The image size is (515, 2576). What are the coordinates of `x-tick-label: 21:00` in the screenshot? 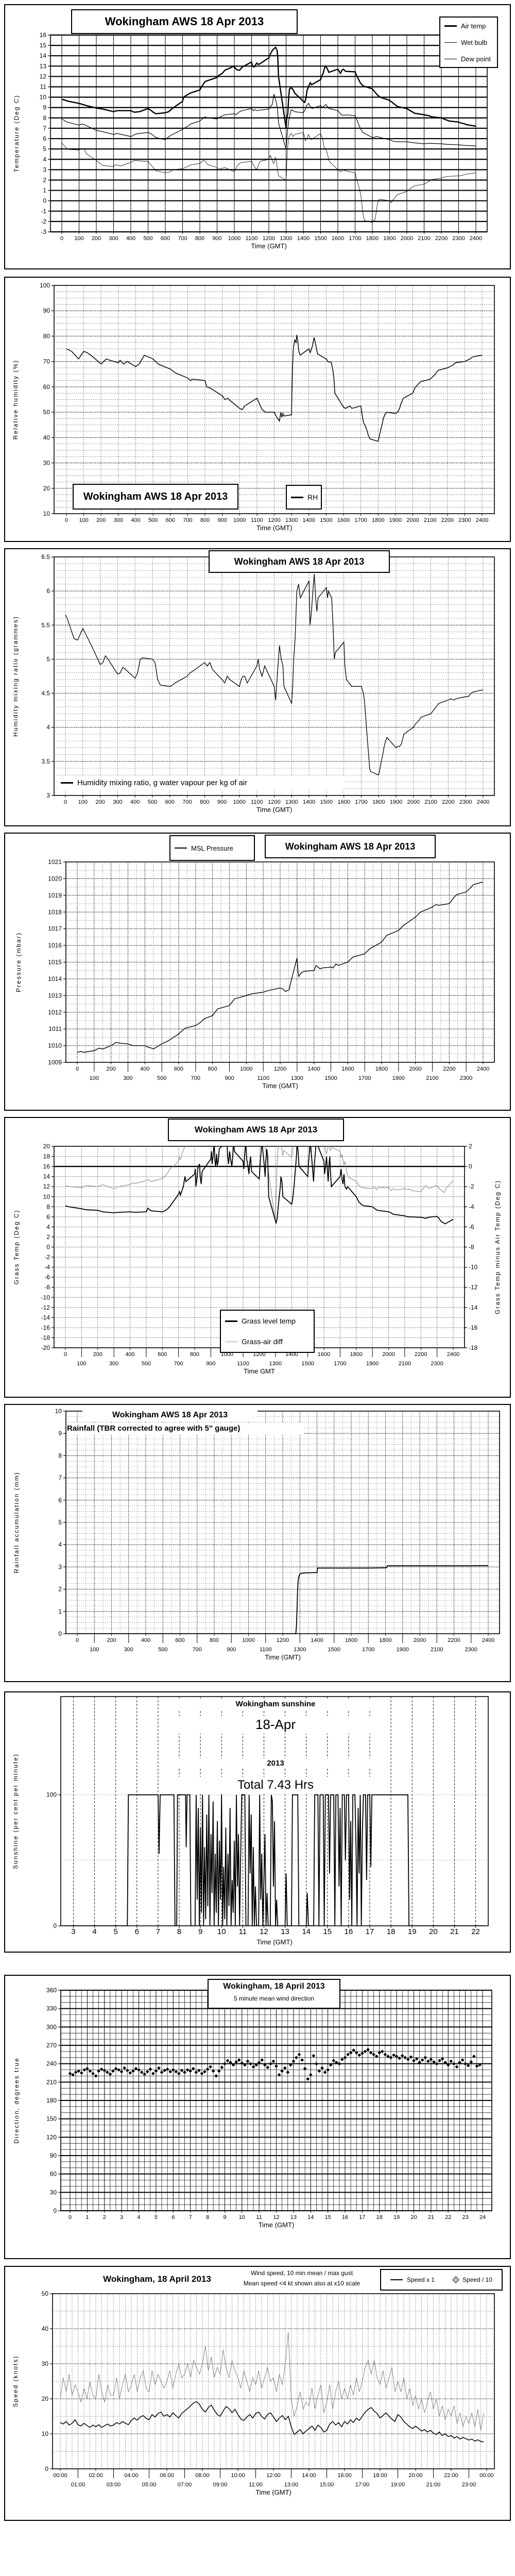 It's located at (433, 2485).